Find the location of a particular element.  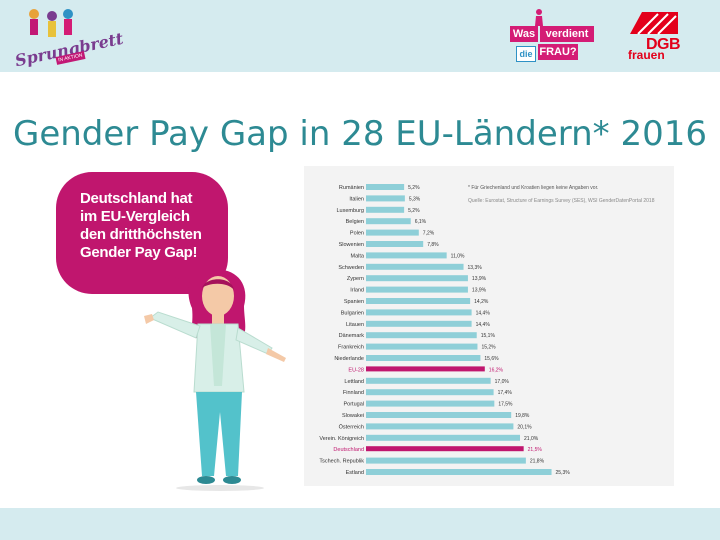

category-label: Slowakei is located at coordinates (353, 416).